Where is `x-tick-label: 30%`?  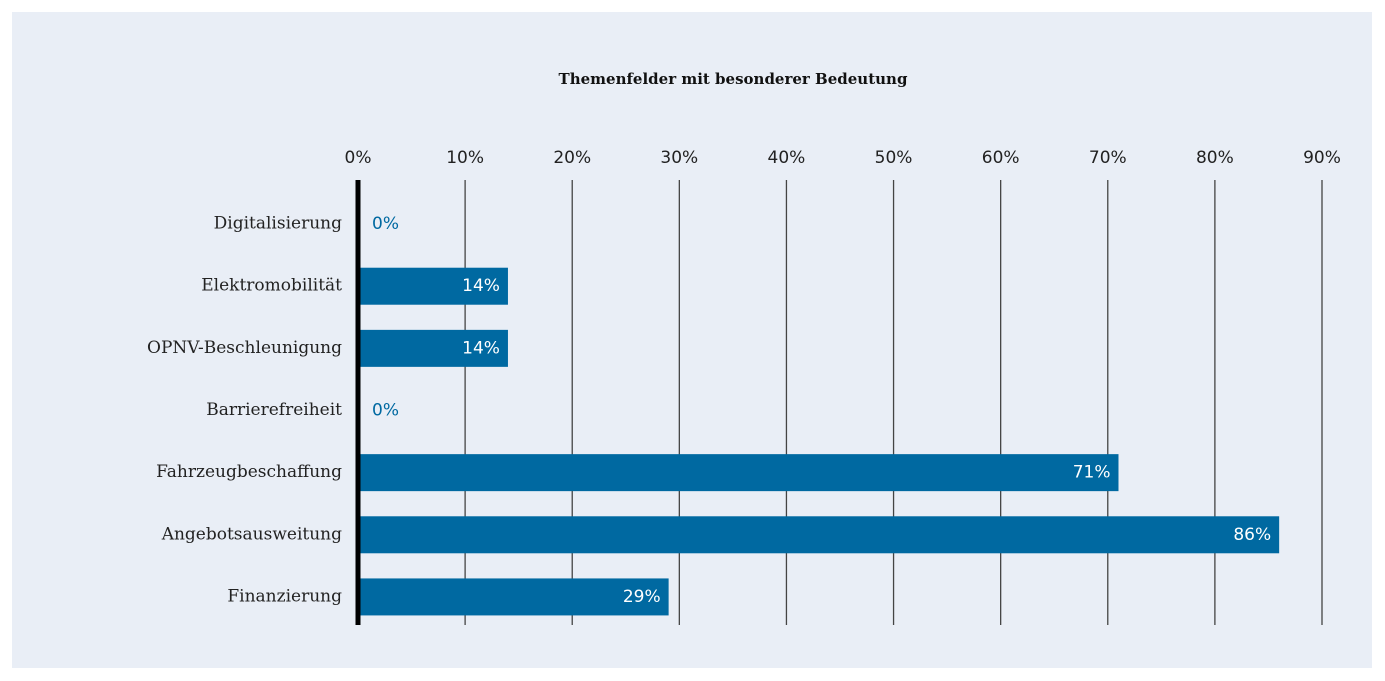 x-tick-label: 30% is located at coordinates (679, 158).